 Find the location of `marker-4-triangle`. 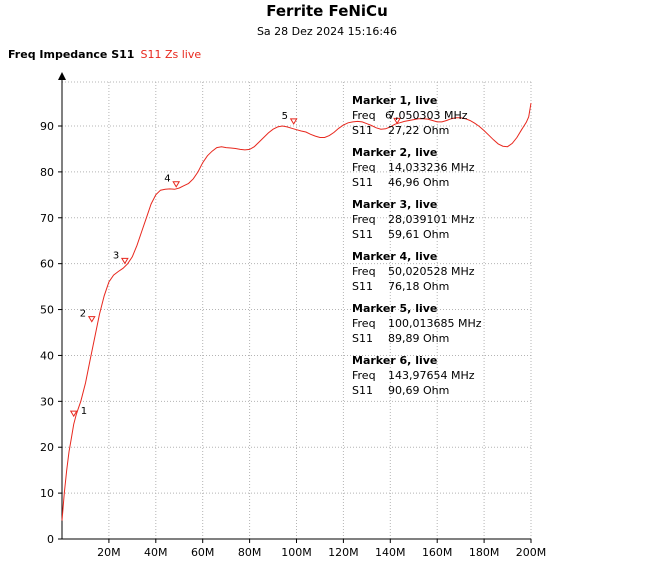

marker-4-triangle is located at coordinates (176, 184).